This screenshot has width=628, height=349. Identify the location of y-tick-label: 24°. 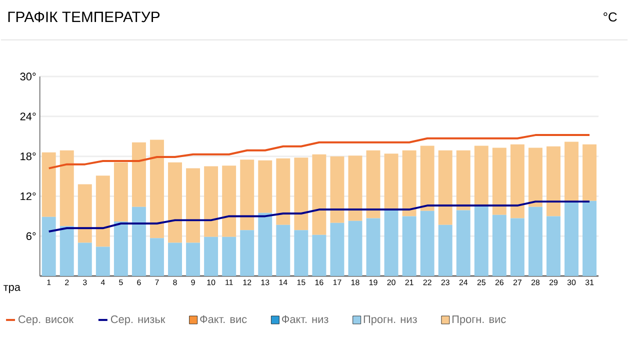
(28, 116).